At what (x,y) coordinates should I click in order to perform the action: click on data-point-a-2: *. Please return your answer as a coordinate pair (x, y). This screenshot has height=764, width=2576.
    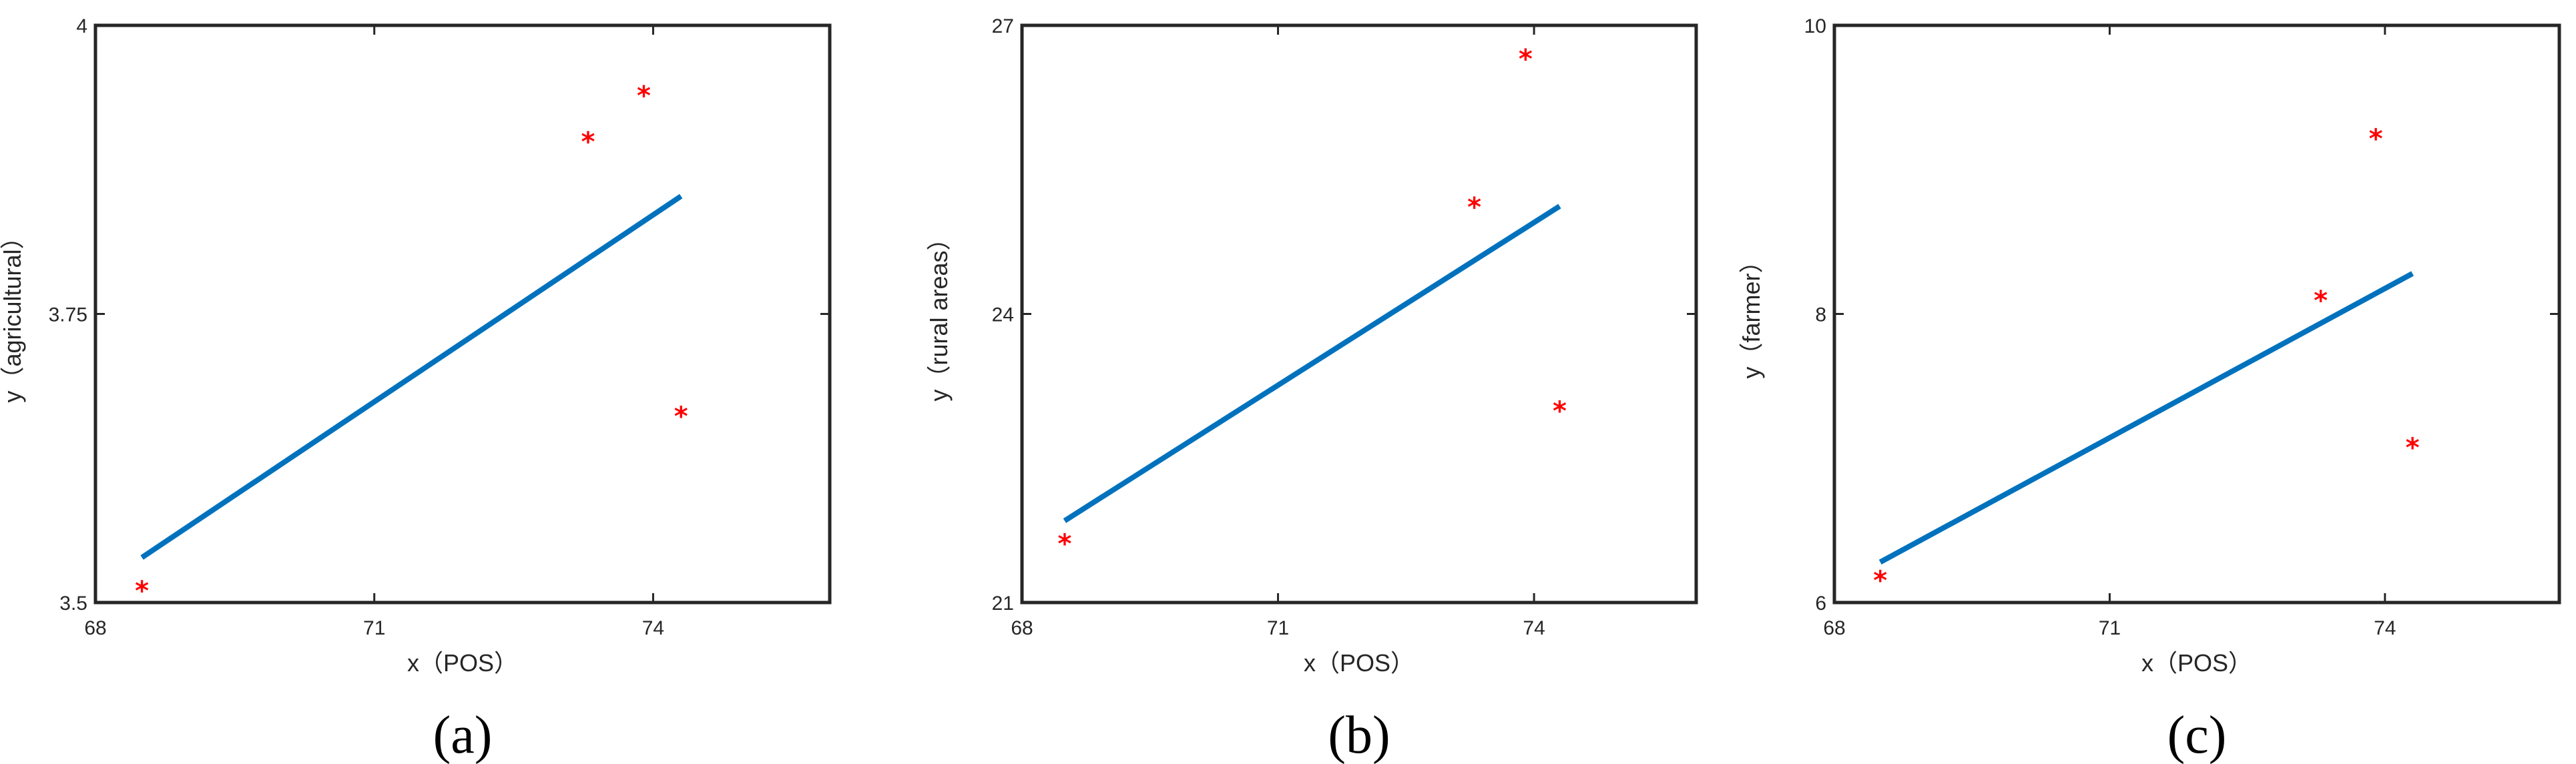
    Looking at the image, I should click on (588, 142).